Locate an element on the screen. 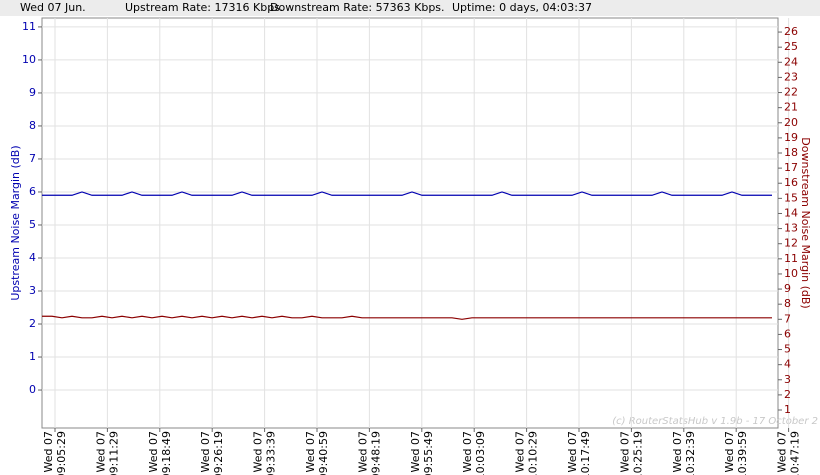  y2-tick-label: 4 is located at coordinates (787, 364).